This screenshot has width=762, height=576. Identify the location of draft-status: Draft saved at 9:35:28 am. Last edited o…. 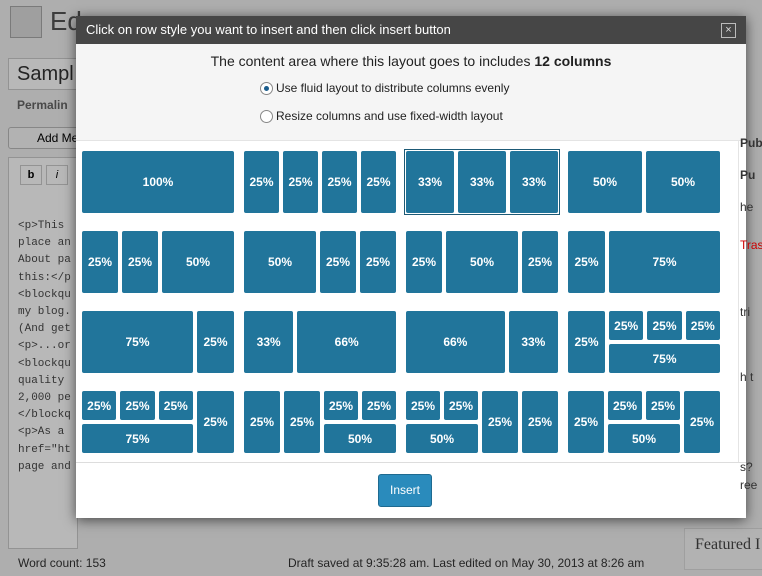
(466, 563).